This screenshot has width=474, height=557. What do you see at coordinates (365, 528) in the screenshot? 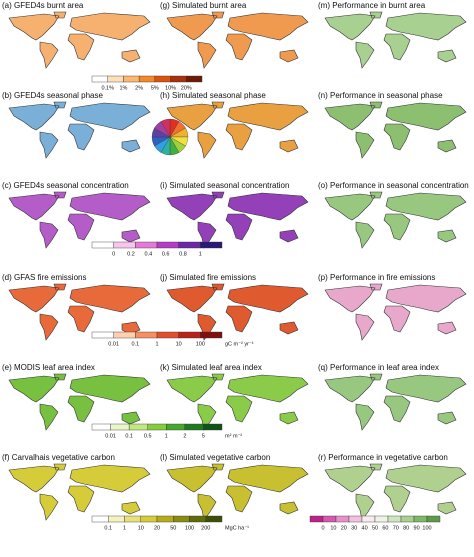
I see `colorbar-label: 40` at bounding box center [365, 528].